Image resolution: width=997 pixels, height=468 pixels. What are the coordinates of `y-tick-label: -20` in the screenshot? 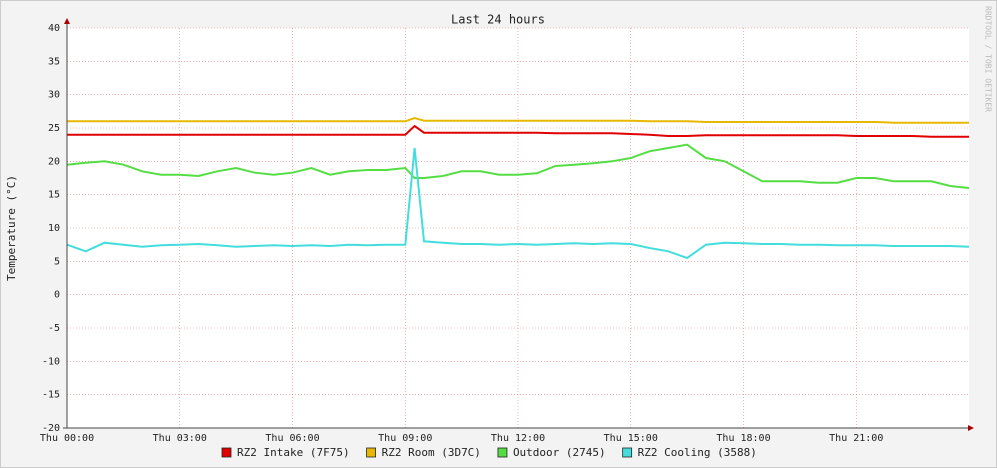 It's located at (51, 428).